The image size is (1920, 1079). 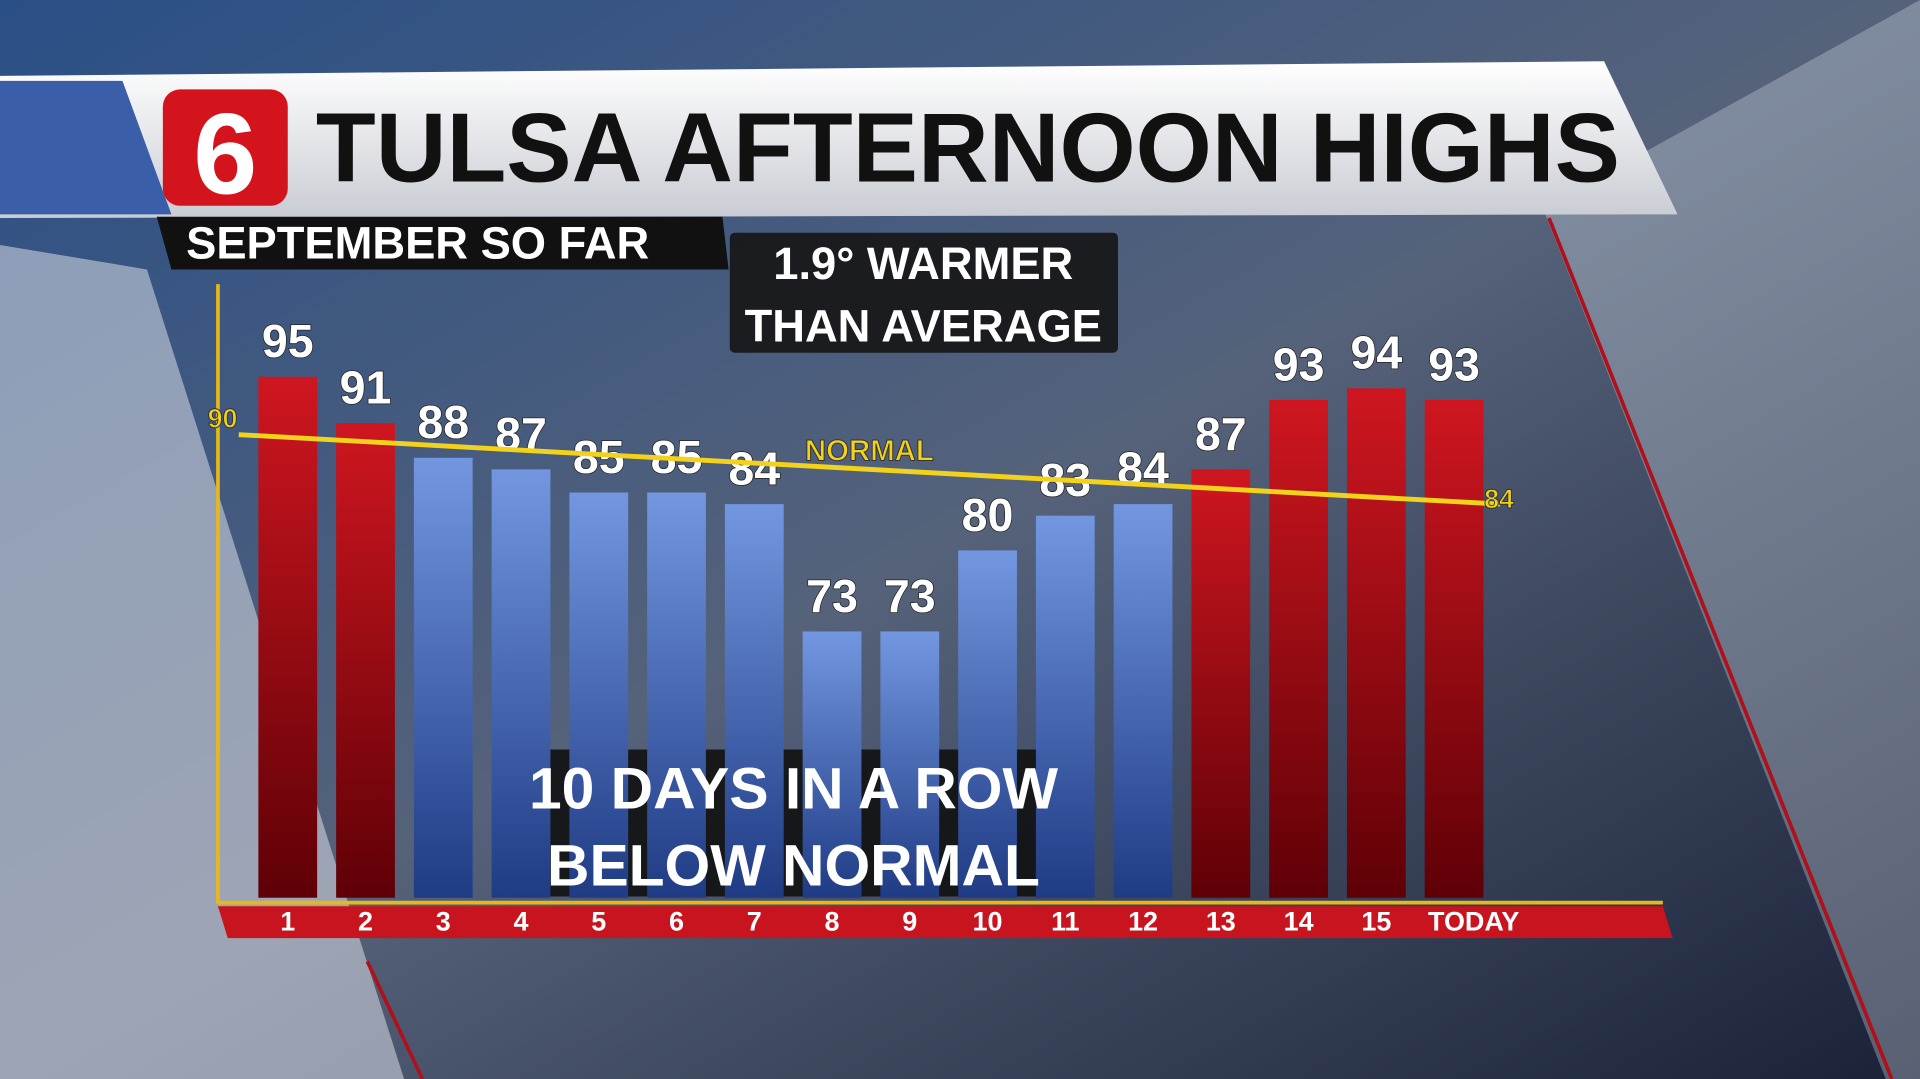 I want to click on annotation: THAN AVERAGE, so click(x=923, y=326).